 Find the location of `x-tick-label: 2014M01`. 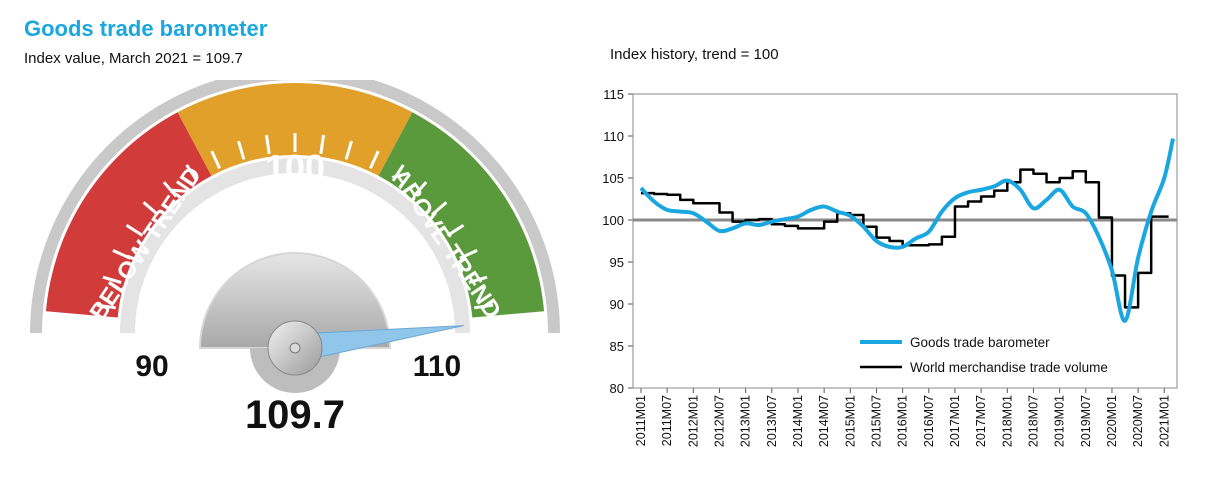

x-tick-label: 2014M01 is located at coordinates (798, 421).